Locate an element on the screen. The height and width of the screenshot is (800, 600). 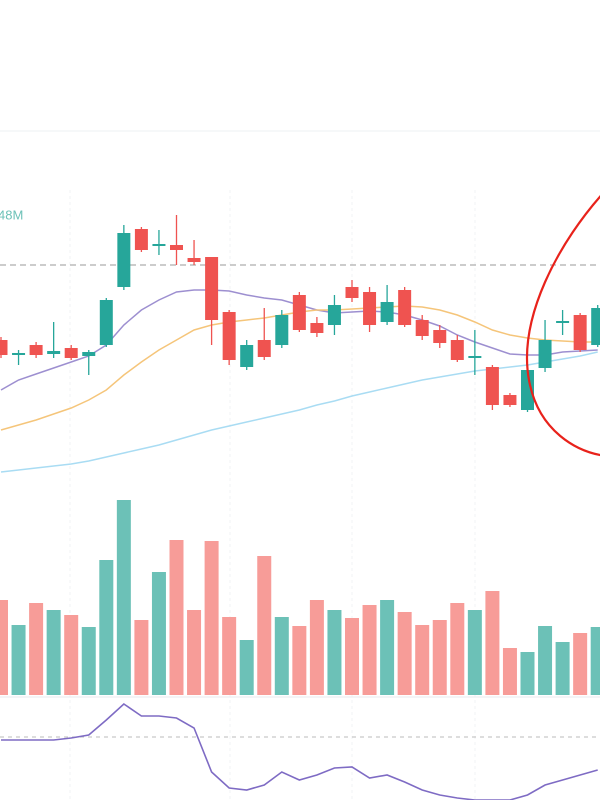
annotation-circle is located at coordinates (562, 326).